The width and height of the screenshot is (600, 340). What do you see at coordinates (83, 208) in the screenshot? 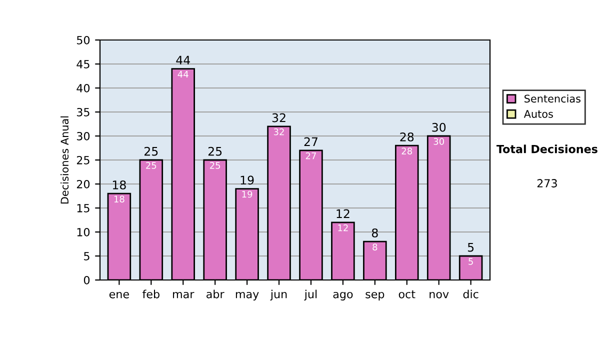
I see `y-tick-label: 15` at bounding box center [83, 208].